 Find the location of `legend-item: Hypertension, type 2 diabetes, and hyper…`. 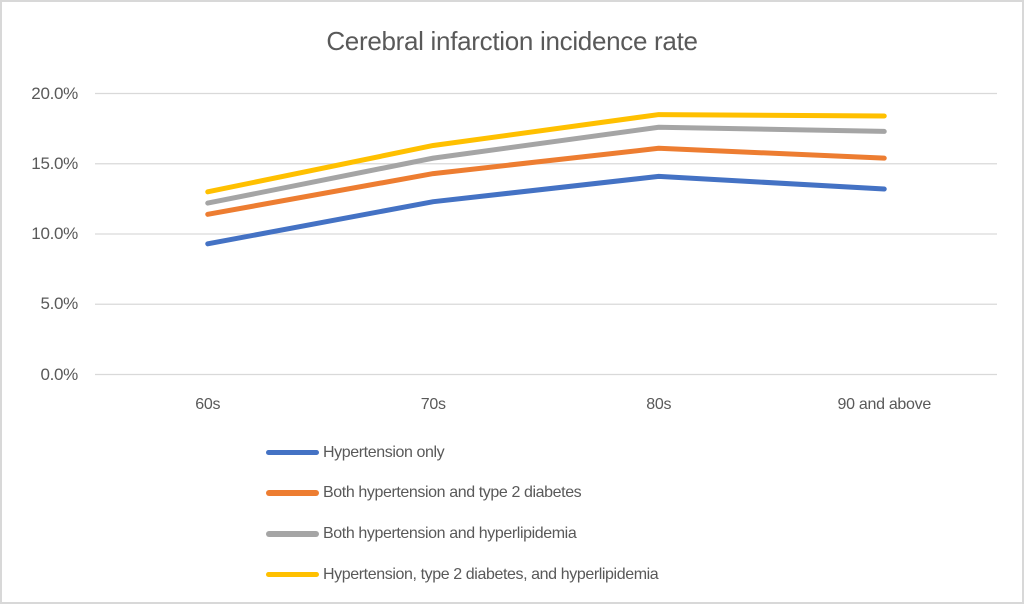

legend-item: Hypertension, type 2 diabetes, and hyper… is located at coordinates (462, 575).